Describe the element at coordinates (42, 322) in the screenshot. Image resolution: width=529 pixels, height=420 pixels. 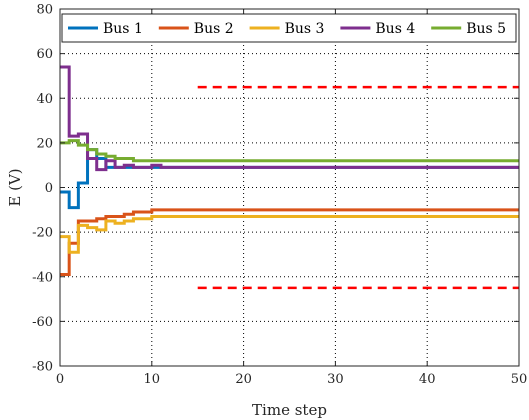
I see `y-tick-label: -60` at that location.